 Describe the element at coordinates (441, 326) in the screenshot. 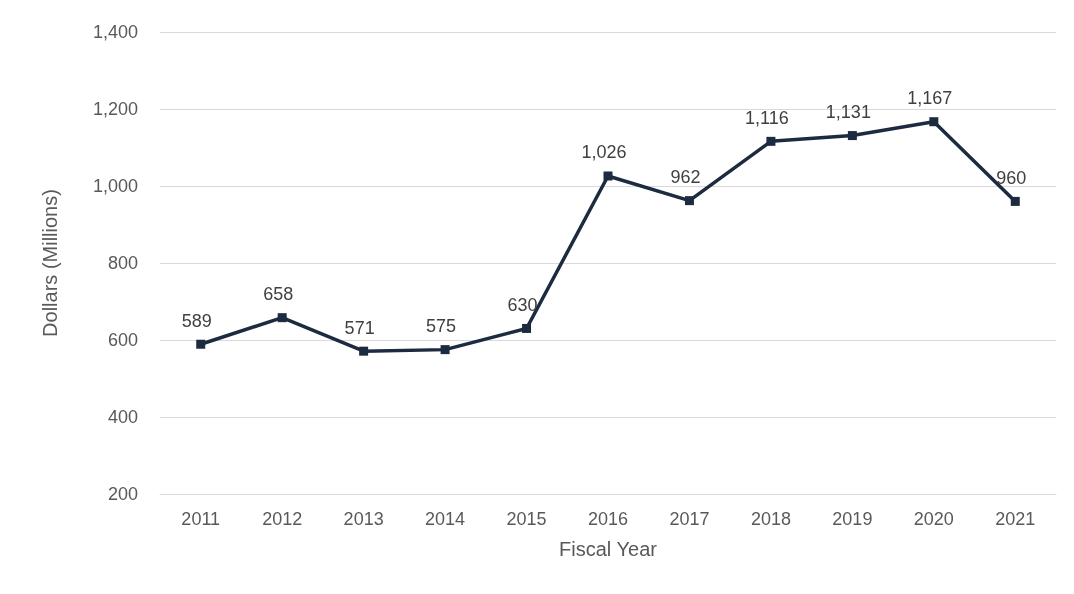

I see `data-label: 575` at that location.